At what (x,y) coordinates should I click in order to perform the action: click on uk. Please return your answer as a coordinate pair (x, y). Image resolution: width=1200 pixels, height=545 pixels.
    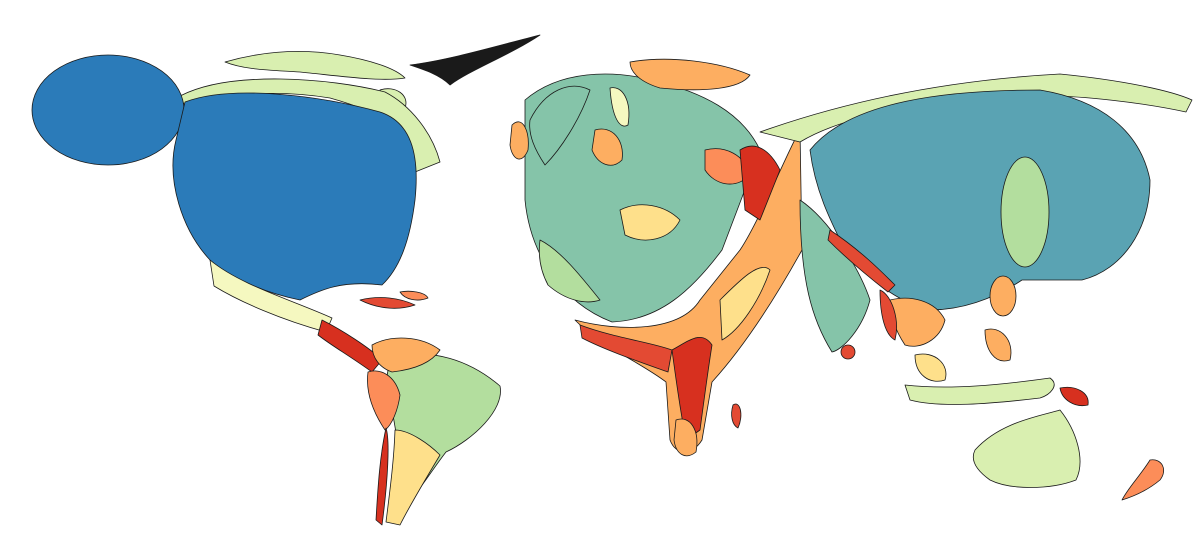
    Looking at the image, I should click on (519, 140).